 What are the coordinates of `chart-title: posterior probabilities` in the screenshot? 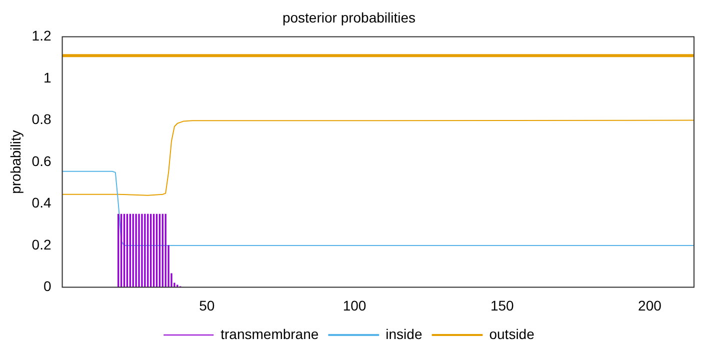 It's located at (349, 17).